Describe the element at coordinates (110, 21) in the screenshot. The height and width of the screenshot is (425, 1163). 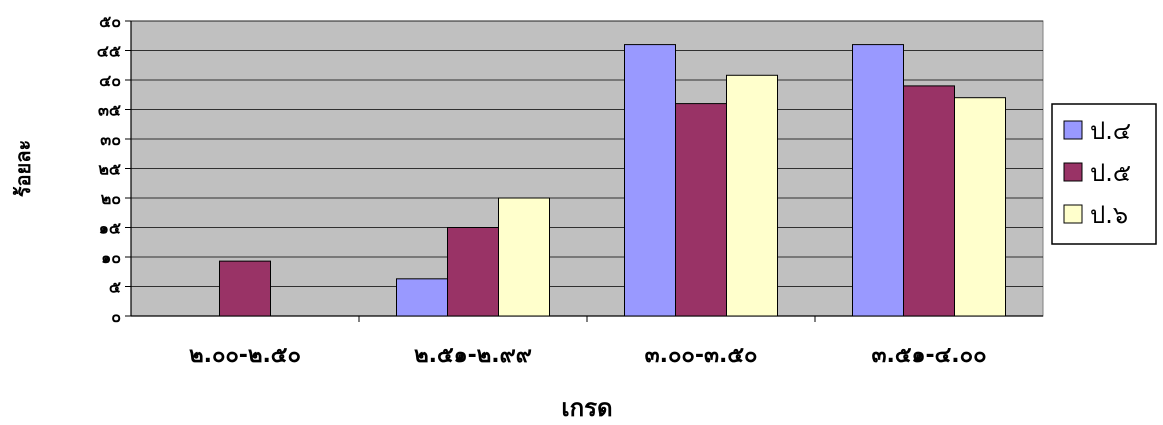
I see `y-tick-label: ๕๐` at that location.